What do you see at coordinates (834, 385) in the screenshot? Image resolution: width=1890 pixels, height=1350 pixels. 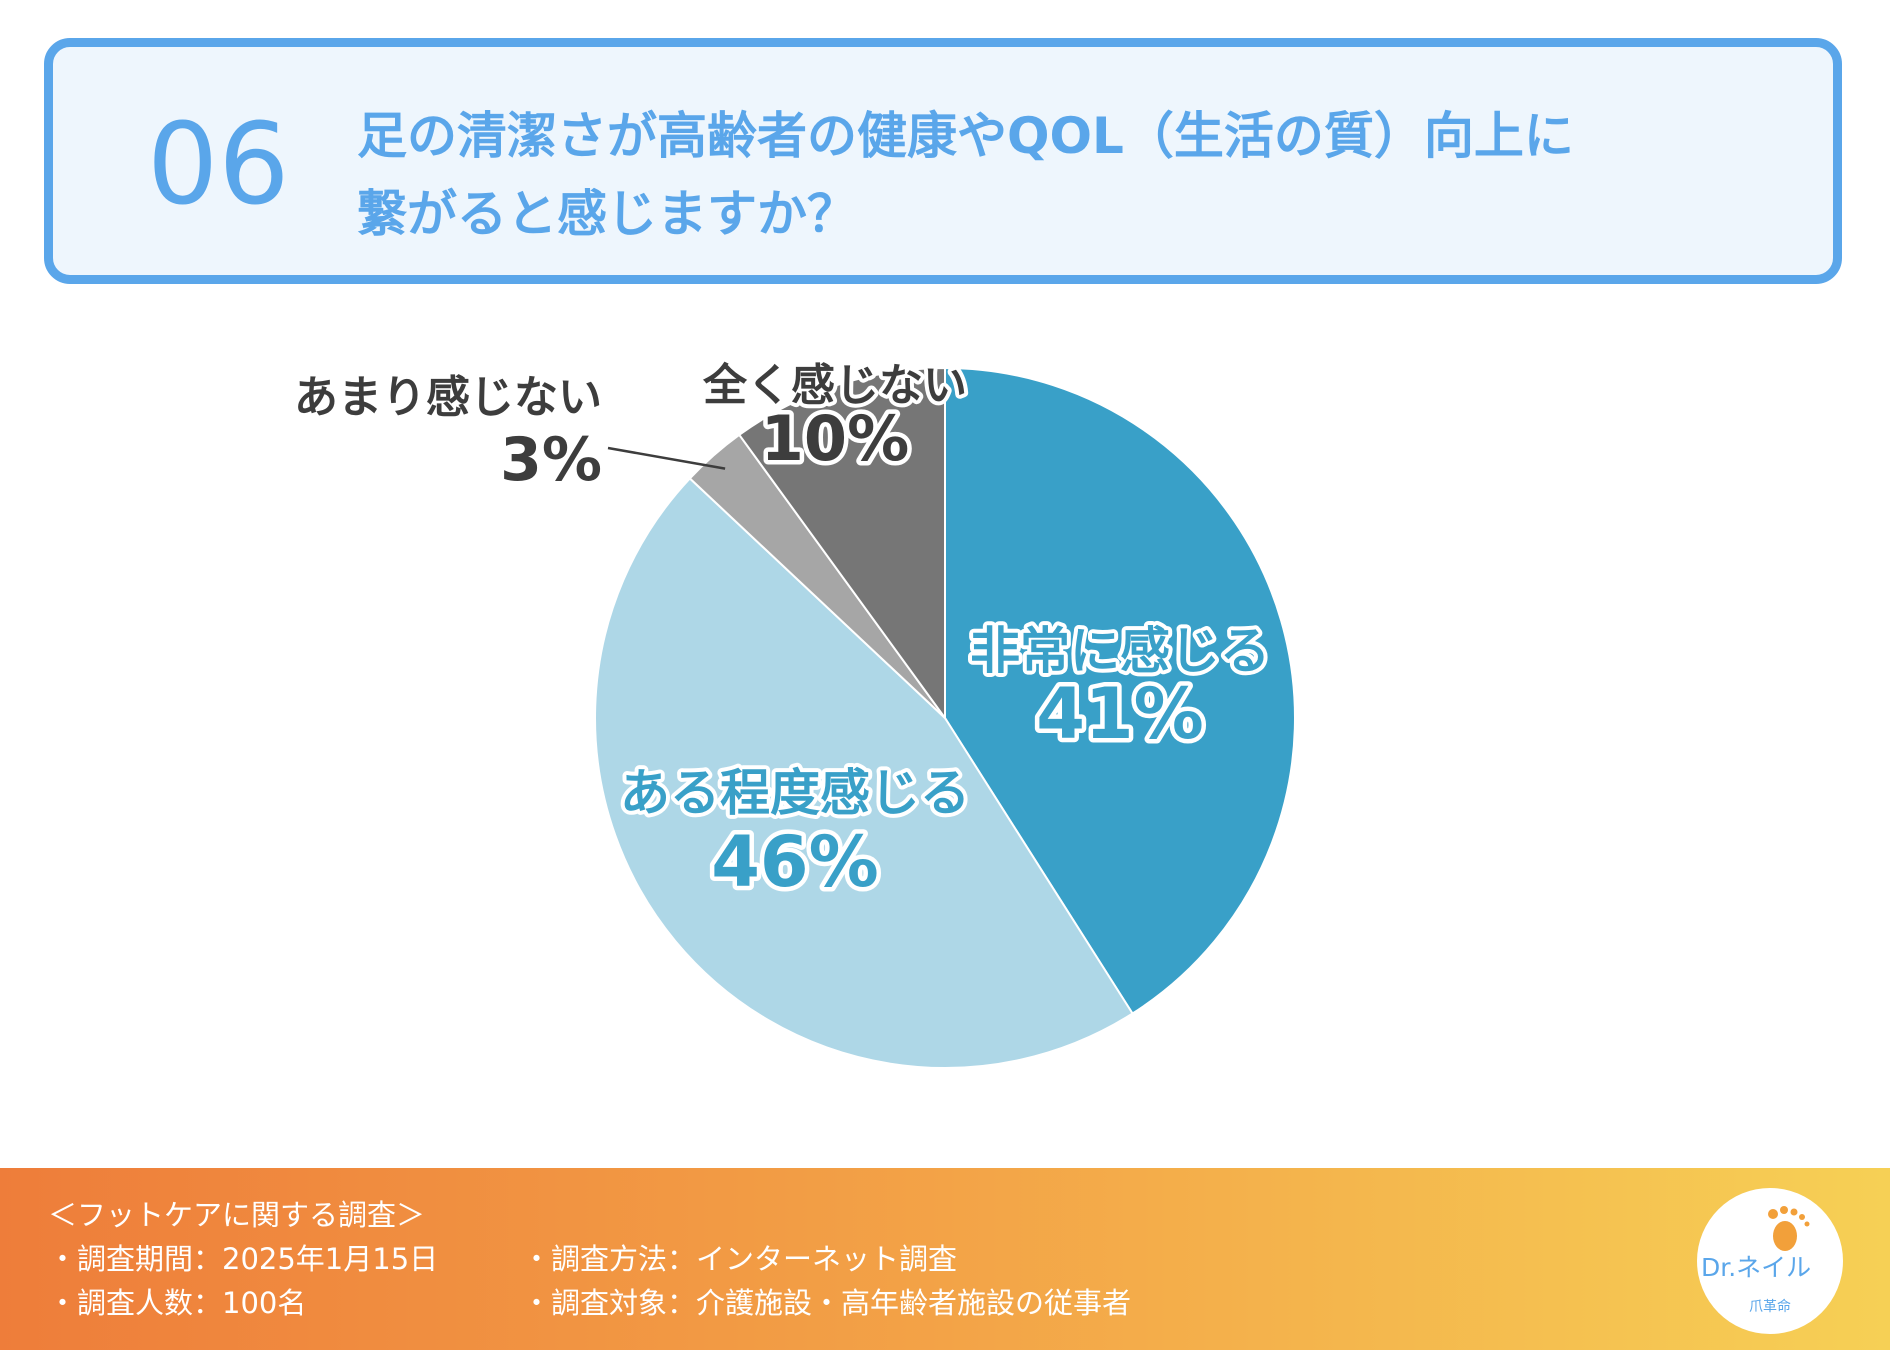 I see `slice-label-never: 全く感じない` at bounding box center [834, 385].